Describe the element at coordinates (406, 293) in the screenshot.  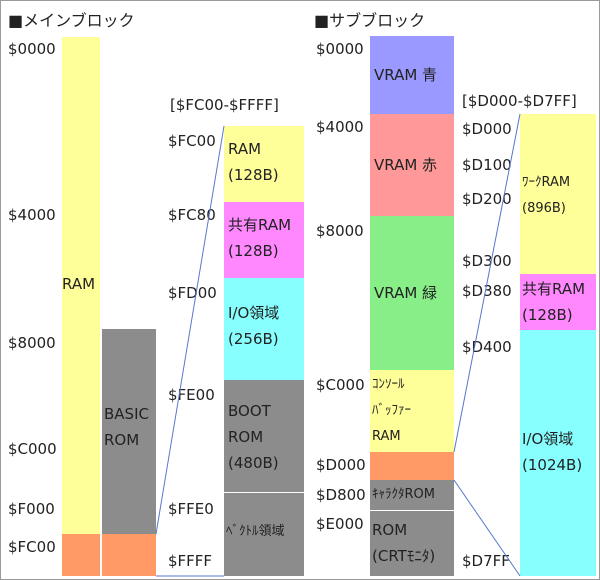
I see `vram-green-label: VRAM 緑` at that location.